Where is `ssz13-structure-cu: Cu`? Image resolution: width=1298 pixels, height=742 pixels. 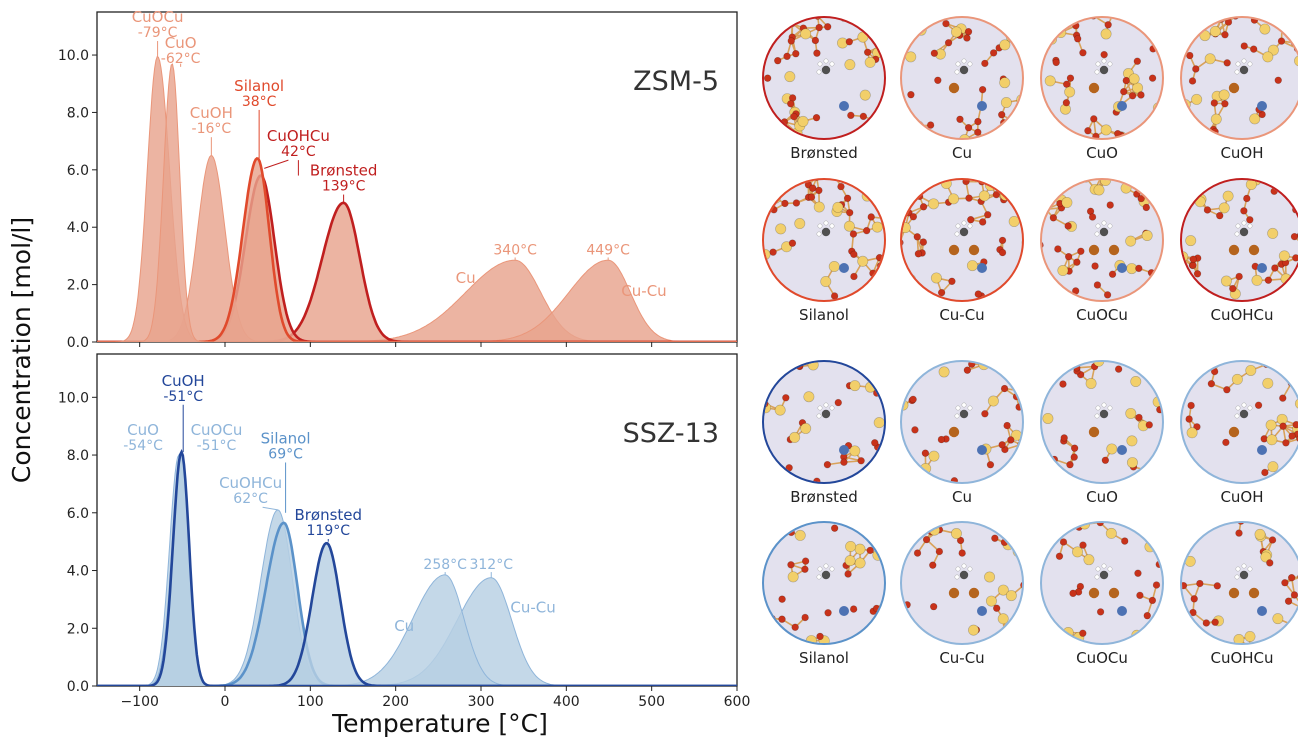 ssz13-structure-cu: Cu is located at coordinates (962, 440).